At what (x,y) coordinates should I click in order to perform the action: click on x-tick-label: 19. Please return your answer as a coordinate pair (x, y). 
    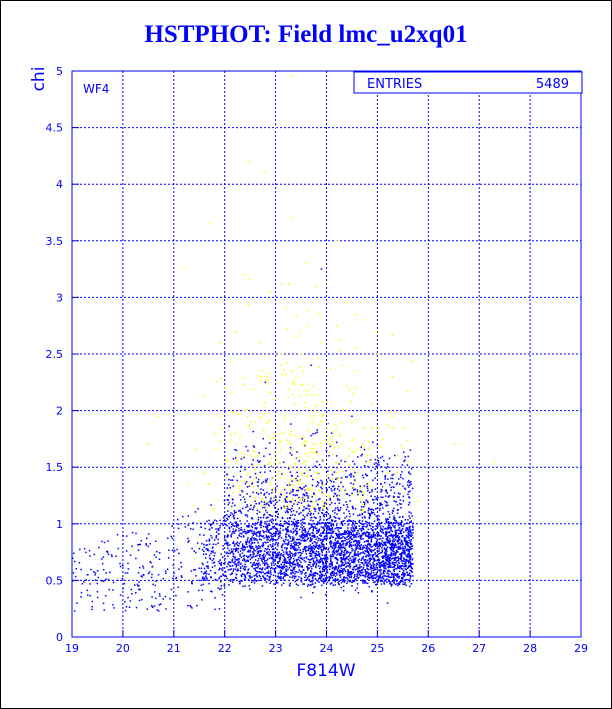
    Looking at the image, I should click on (72, 648).